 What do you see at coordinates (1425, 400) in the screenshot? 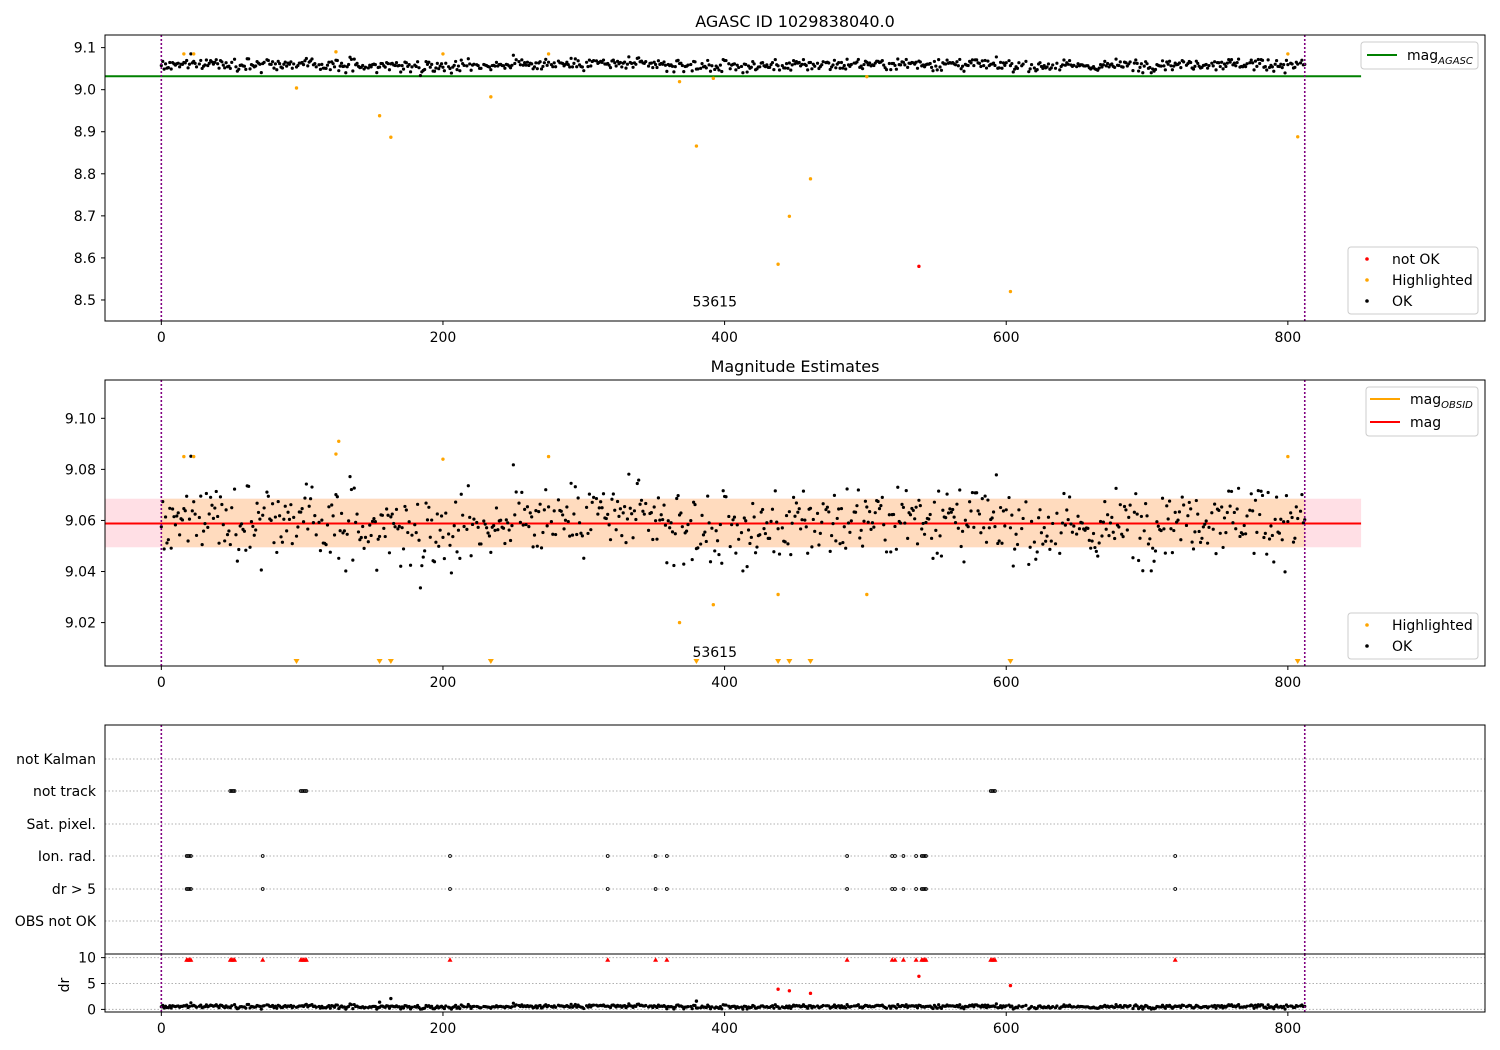
I see `legend-label-main: mag` at bounding box center [1425, 400].